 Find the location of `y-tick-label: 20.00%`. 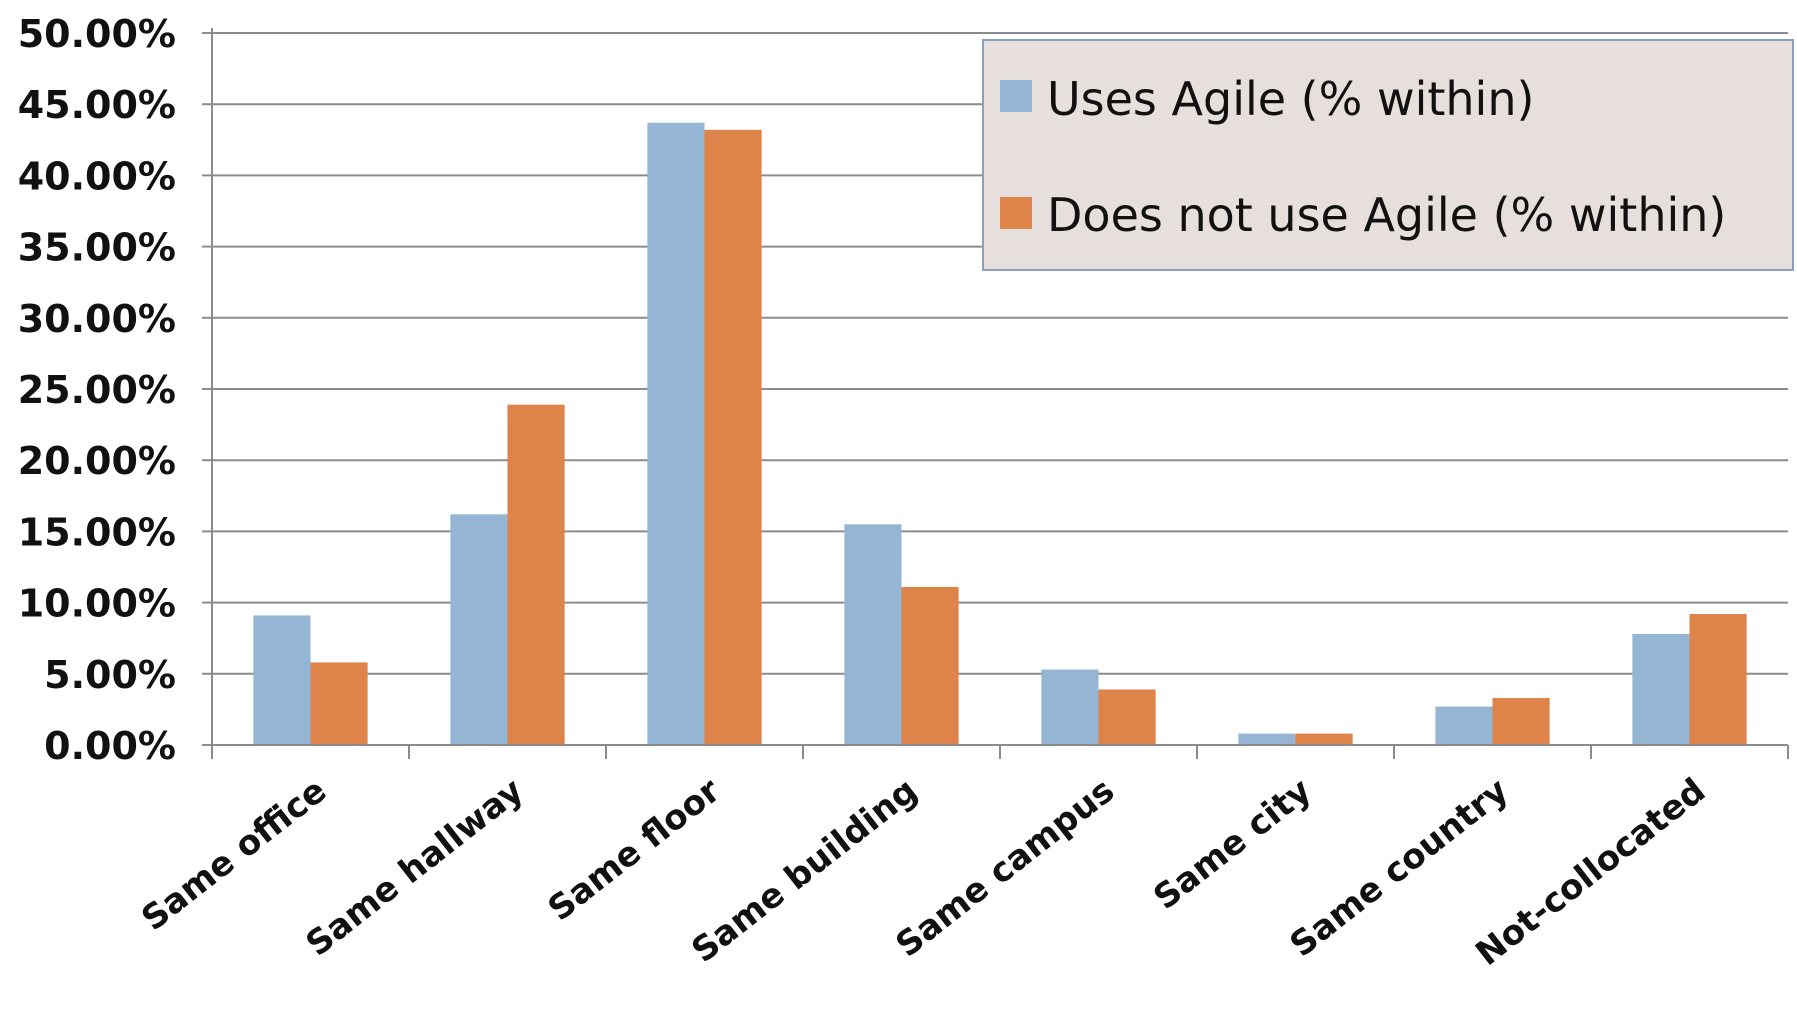

y-tick-label: 20.00% is located at coordinates (97, 461).